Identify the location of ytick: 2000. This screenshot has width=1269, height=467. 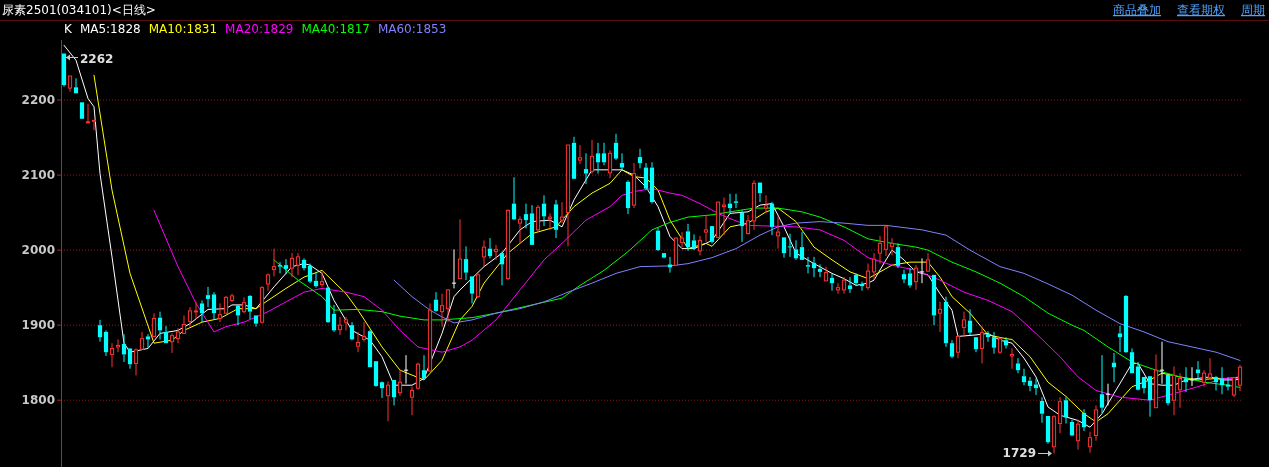
(38, 250).